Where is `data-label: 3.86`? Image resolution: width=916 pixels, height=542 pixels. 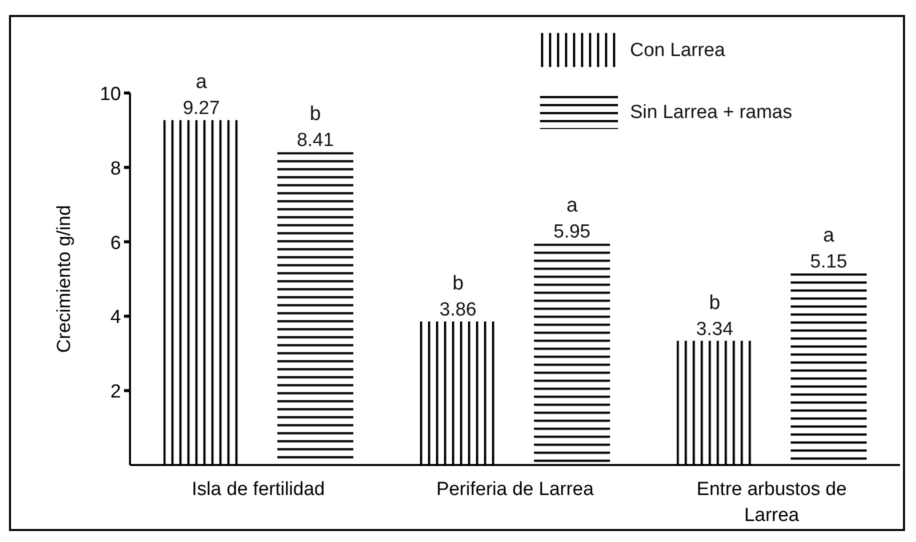
data-label: 3.86 is located at coordinates (458, 309).